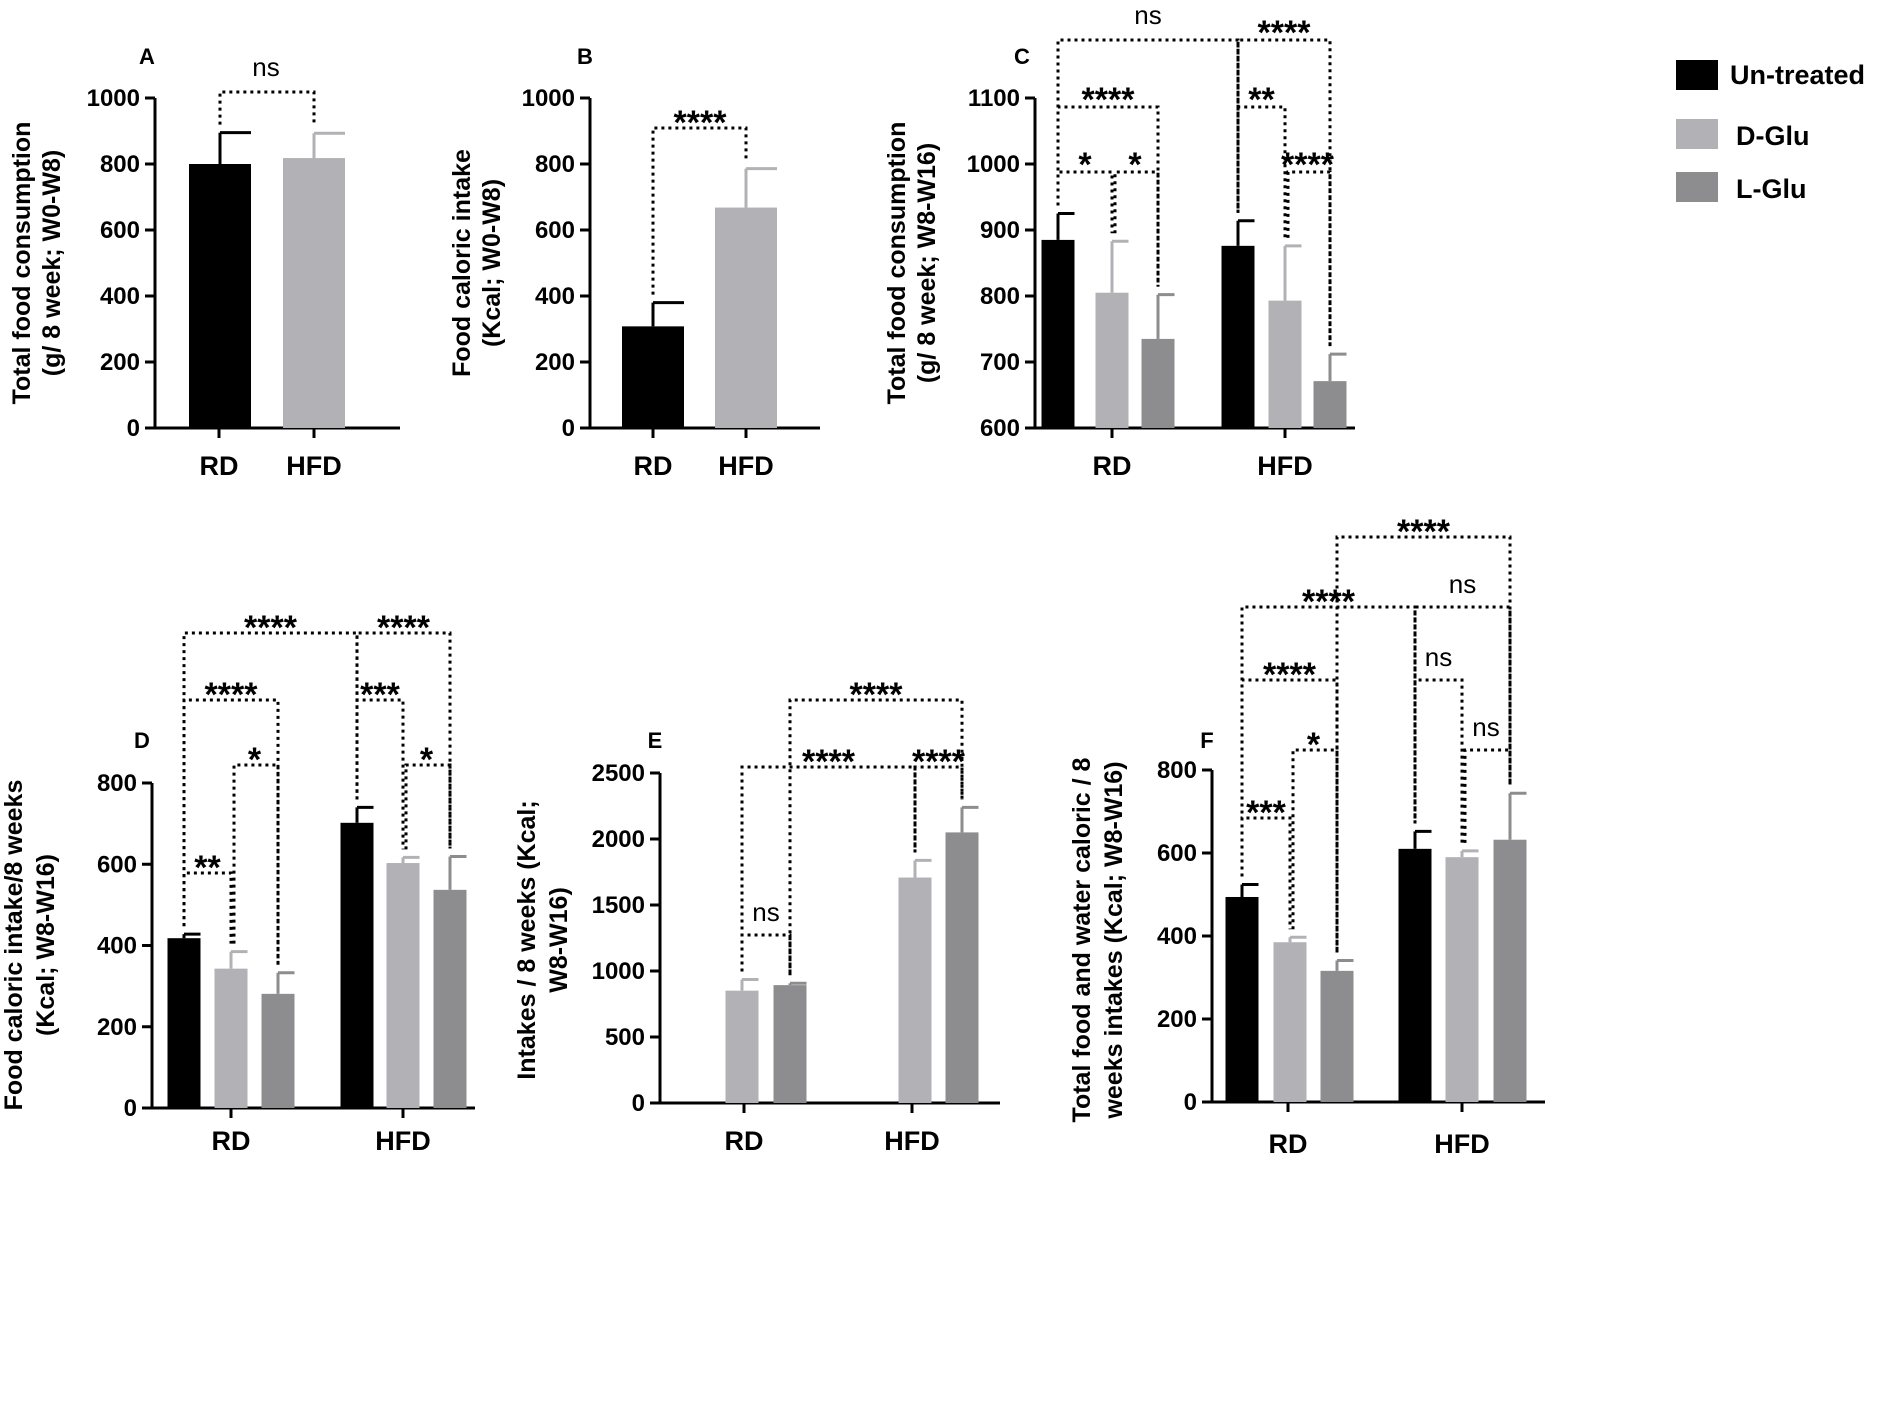  I want to click on y-axis-label: Food caloric intake/8 weeks, so click(14, 945).